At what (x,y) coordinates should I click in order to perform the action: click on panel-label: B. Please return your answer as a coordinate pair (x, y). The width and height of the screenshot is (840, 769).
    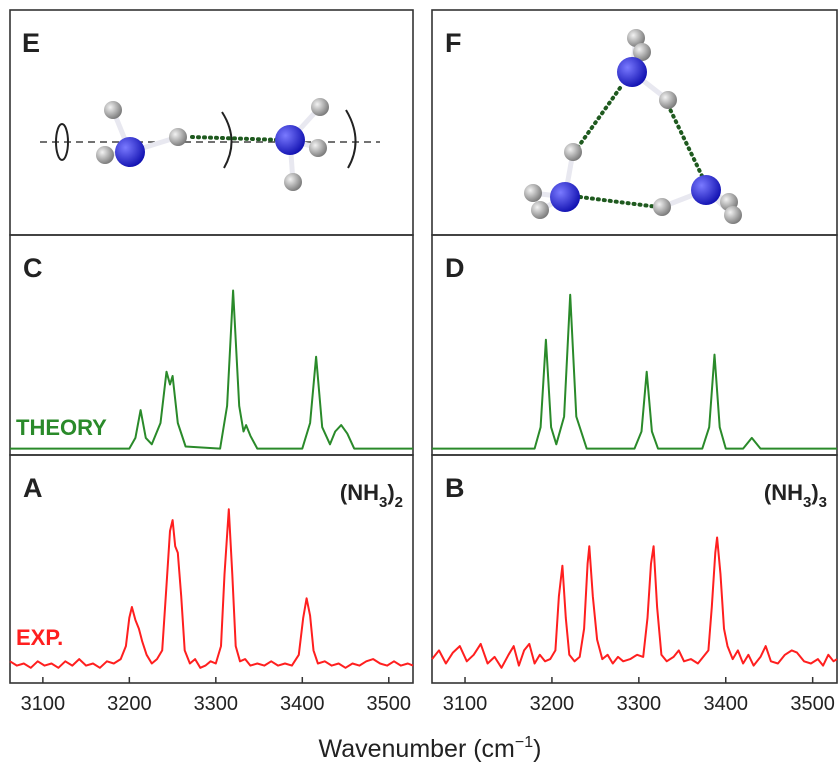
    Looking at the image, I should click on (455, 488).